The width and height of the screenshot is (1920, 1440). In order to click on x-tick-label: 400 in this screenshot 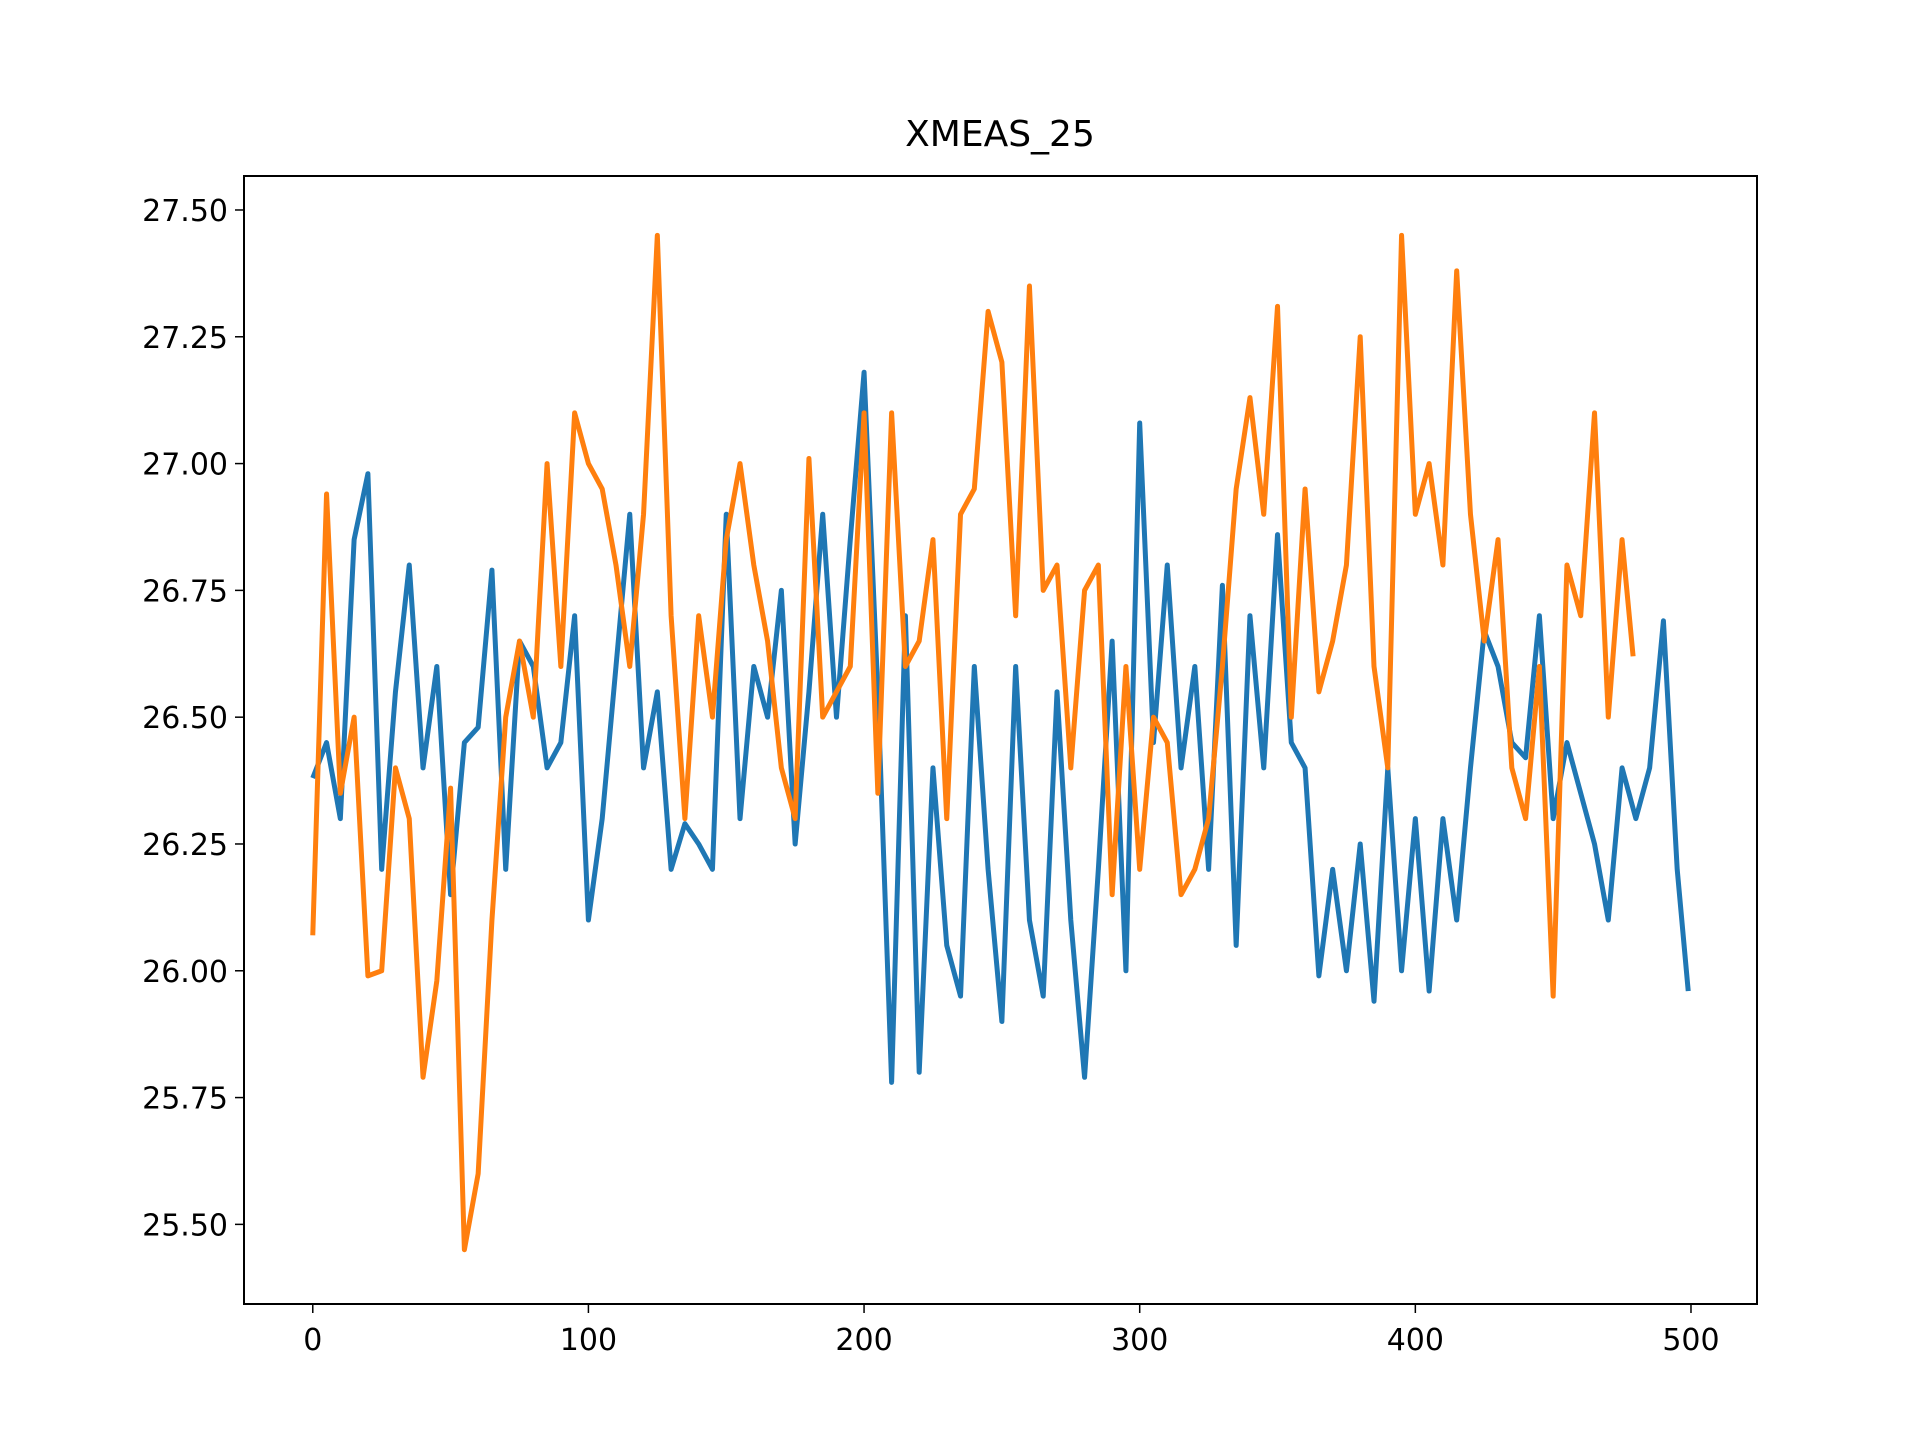, I will do `click(1415, 1340)`.